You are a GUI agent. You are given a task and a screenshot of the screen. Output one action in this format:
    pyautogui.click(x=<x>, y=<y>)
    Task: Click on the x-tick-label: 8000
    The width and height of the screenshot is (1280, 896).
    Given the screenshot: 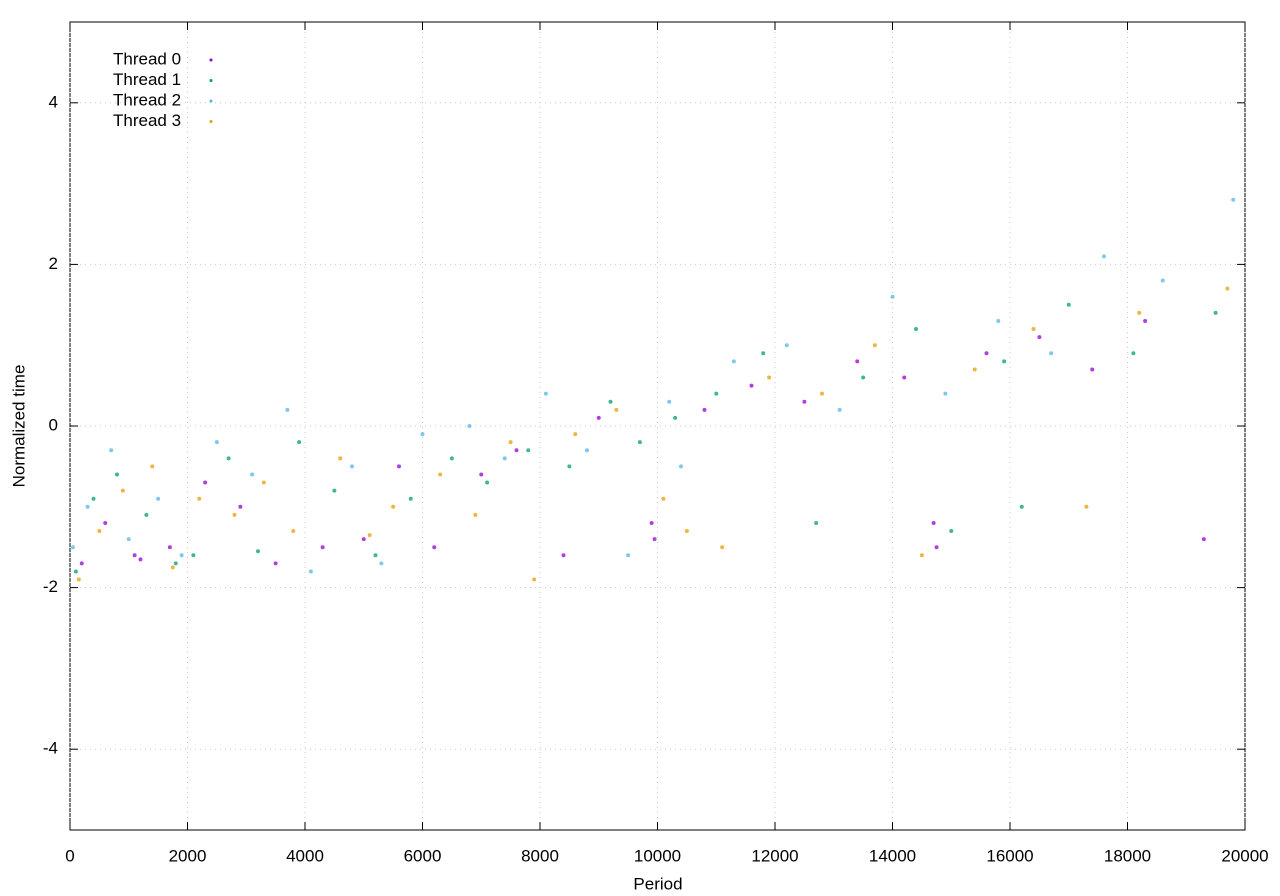 What is the action you would take?
    pyautogui.click(x=540, y=855)
    